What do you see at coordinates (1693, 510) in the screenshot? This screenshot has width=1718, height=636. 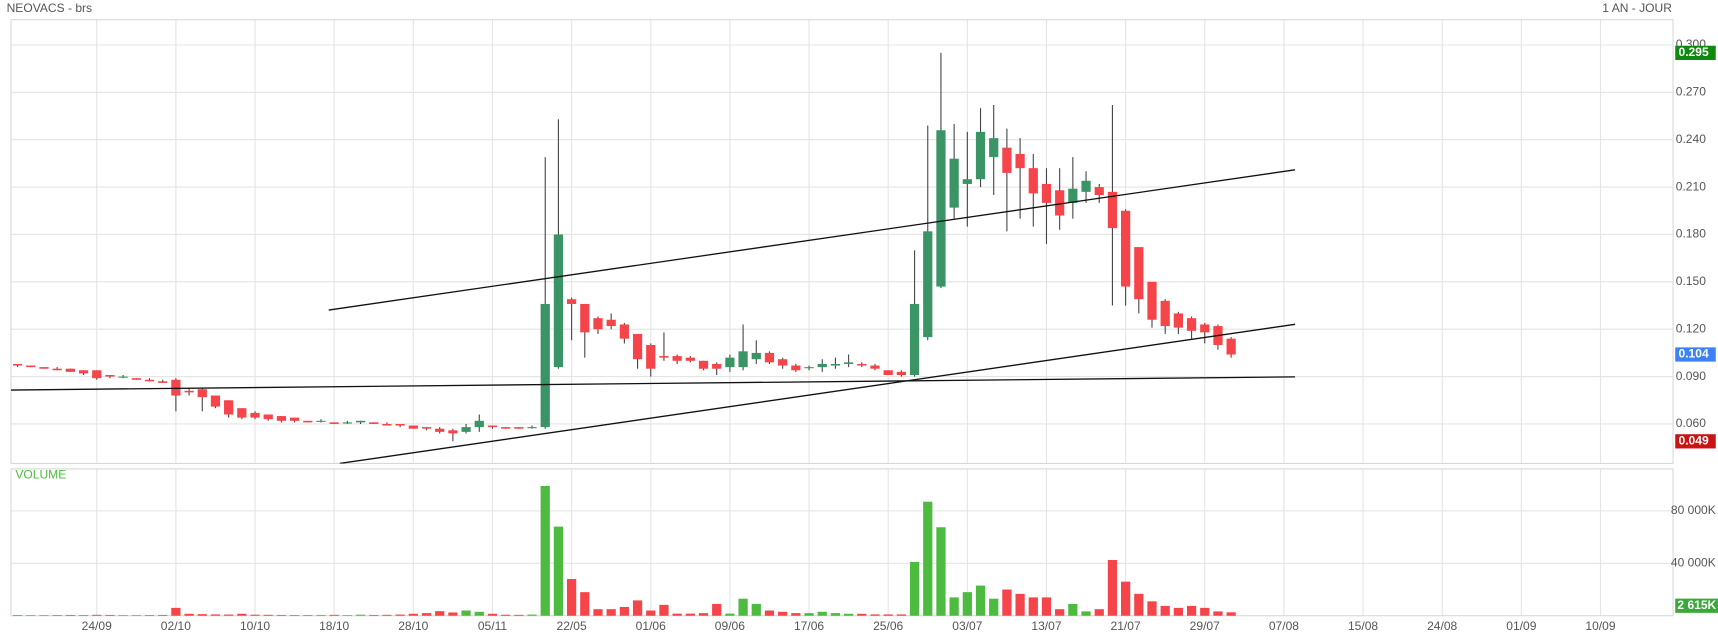 I see `volume-tick-label: 80 000K` at bounding box center [1693, 510].